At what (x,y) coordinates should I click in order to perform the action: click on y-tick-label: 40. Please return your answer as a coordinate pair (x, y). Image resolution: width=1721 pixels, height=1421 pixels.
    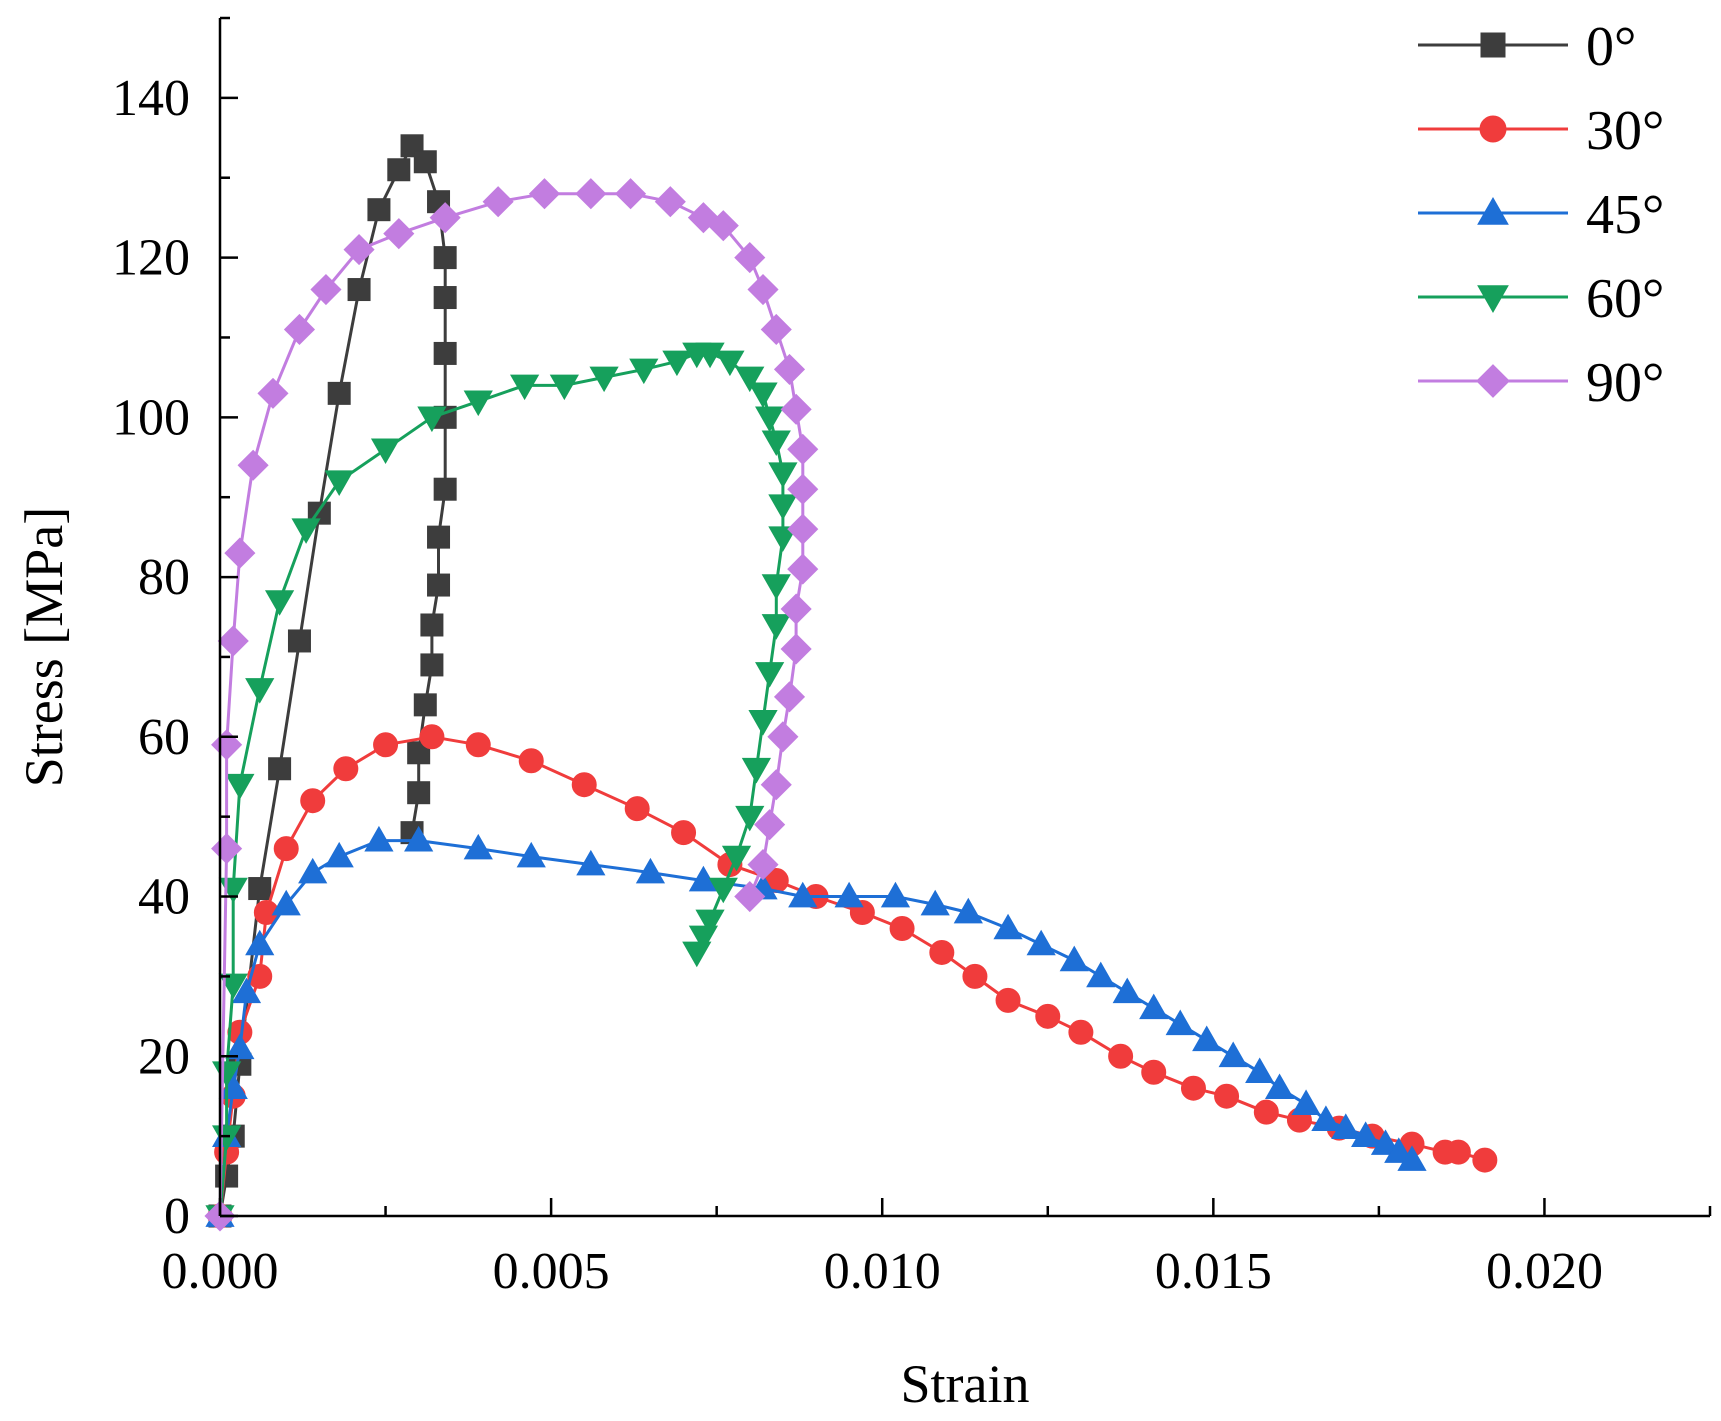
    Looking at the image, I should click on (164, 897).